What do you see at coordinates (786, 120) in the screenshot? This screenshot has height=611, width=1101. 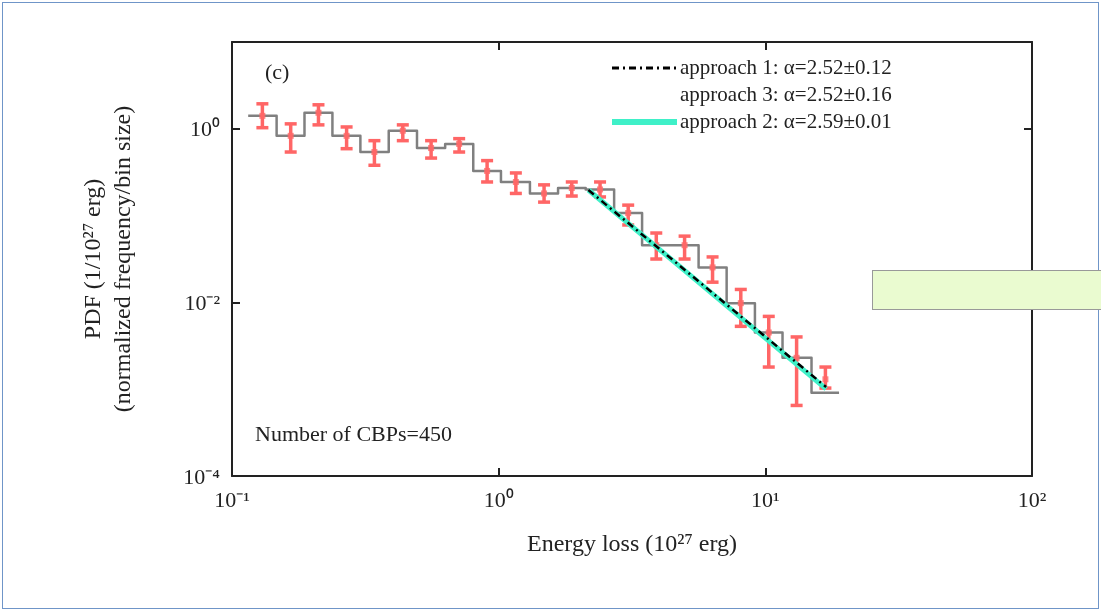 I see `legend-label: approach 2: α=2.59±0.01` at bounding box center [786, 120].